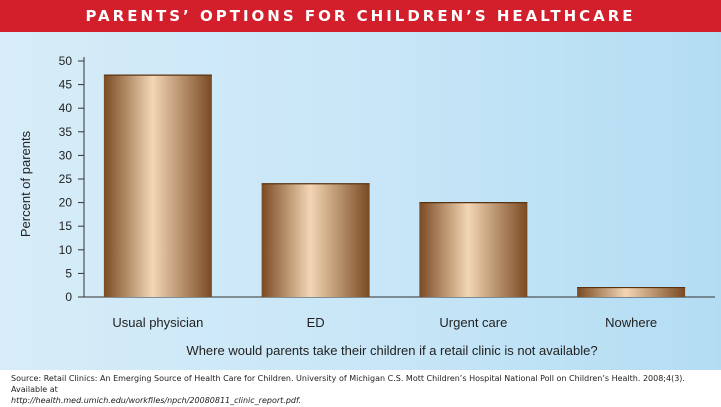 The height and width of the screenshot is (407, 721). I want to click on y-tick-label: 5, so click(68, 273).